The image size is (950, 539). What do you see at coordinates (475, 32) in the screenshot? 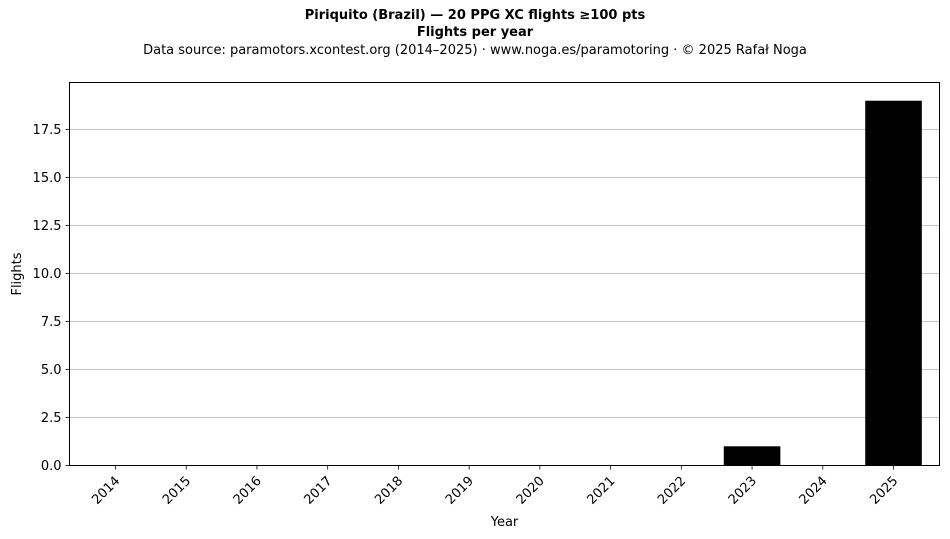
I see `chart-subtitle: Flights per year` at bounding box center [475, 32].